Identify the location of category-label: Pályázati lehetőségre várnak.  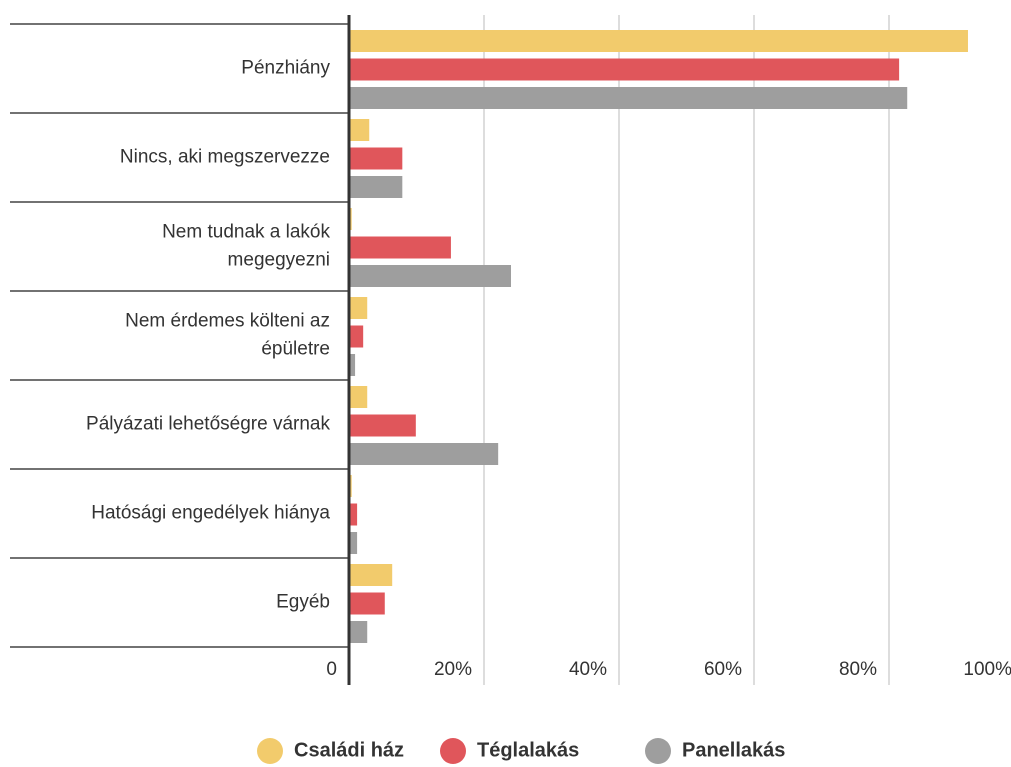
(208, 424).